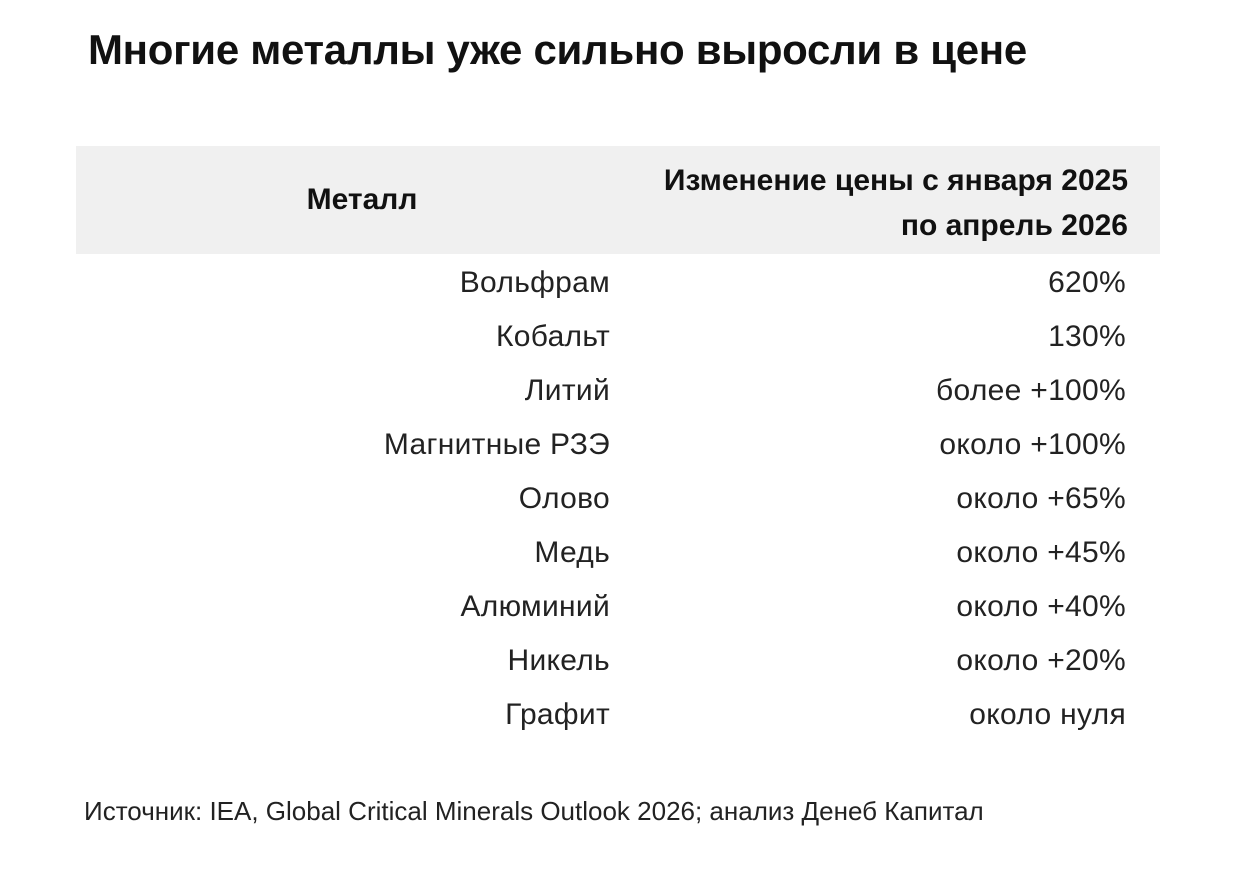 The image size is (1254, 888). I want to click on metal-name: Графит, so click(557, 714).